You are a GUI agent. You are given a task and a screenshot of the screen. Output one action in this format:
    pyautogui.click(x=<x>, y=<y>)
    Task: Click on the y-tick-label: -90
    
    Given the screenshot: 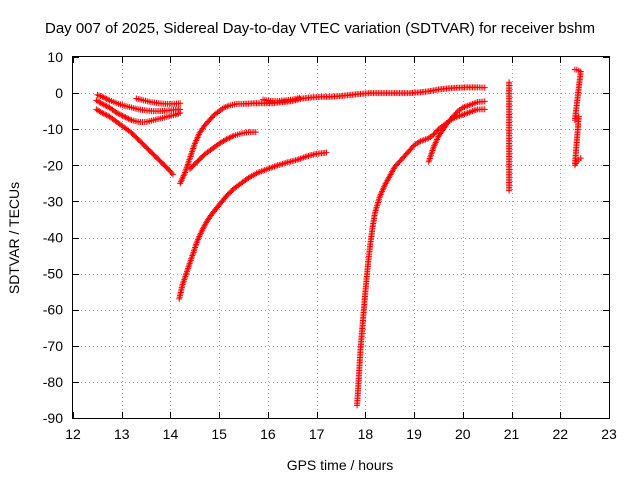 What is the action you would take?
    pyautogui.click(x=53, y=418)
    